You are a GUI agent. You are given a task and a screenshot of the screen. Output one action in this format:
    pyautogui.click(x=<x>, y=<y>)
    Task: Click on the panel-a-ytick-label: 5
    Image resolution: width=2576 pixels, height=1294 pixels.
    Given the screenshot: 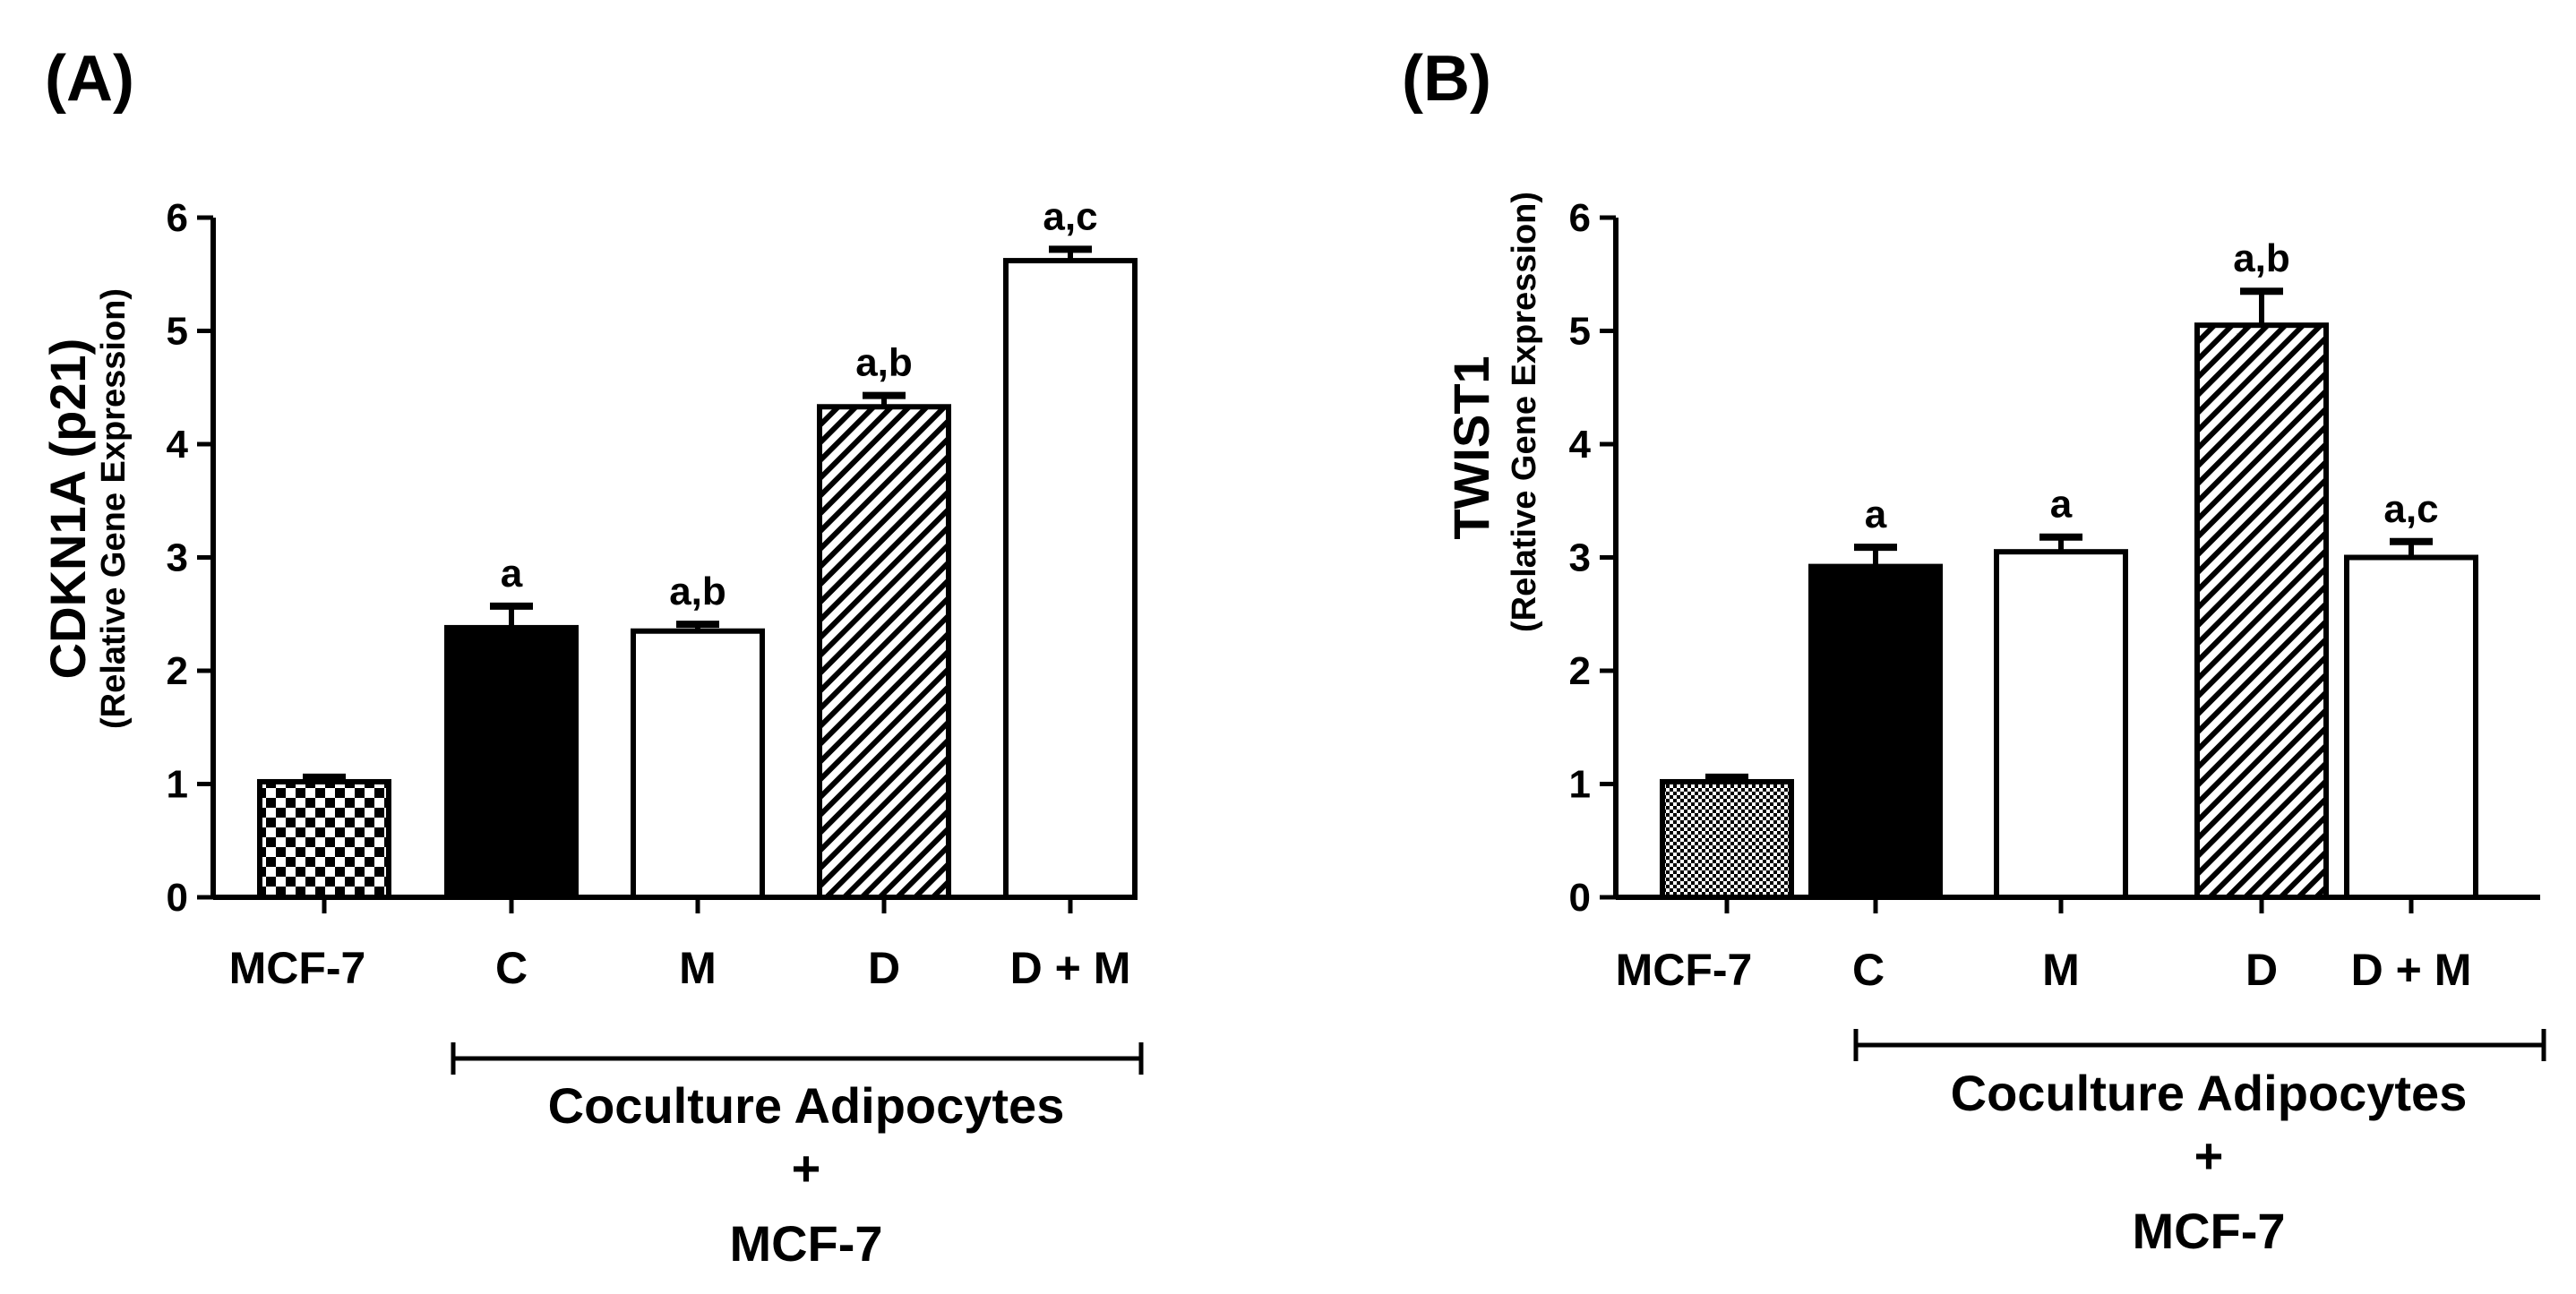 What is the action you would take?
    pyautogui.click(x=177, y=332)
    